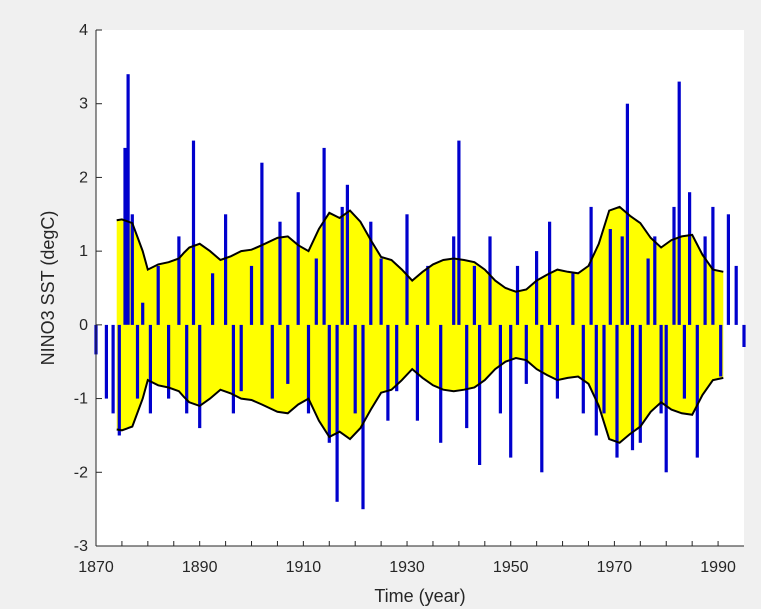  Describe the element at coordinates (615, 567) in the screenshot. I see `x-tick-label: 1970` at that location.